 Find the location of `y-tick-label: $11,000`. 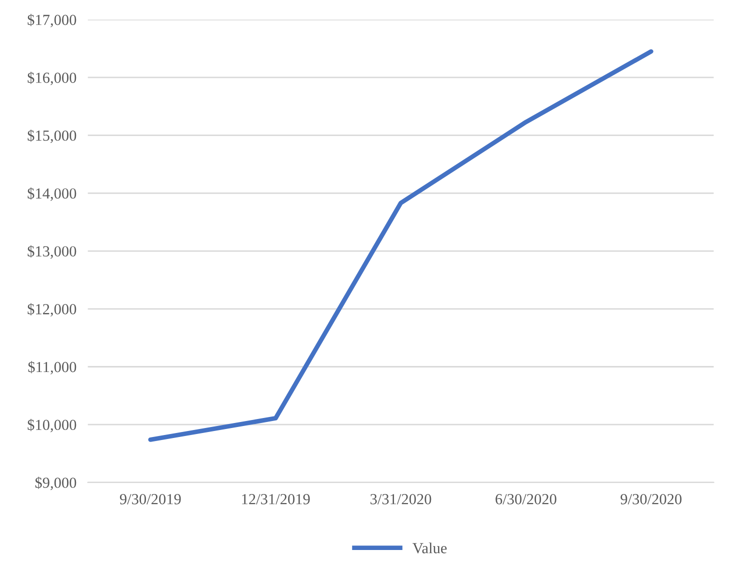

y-tick-label: $11,000 is located at coordinates (52, 367).